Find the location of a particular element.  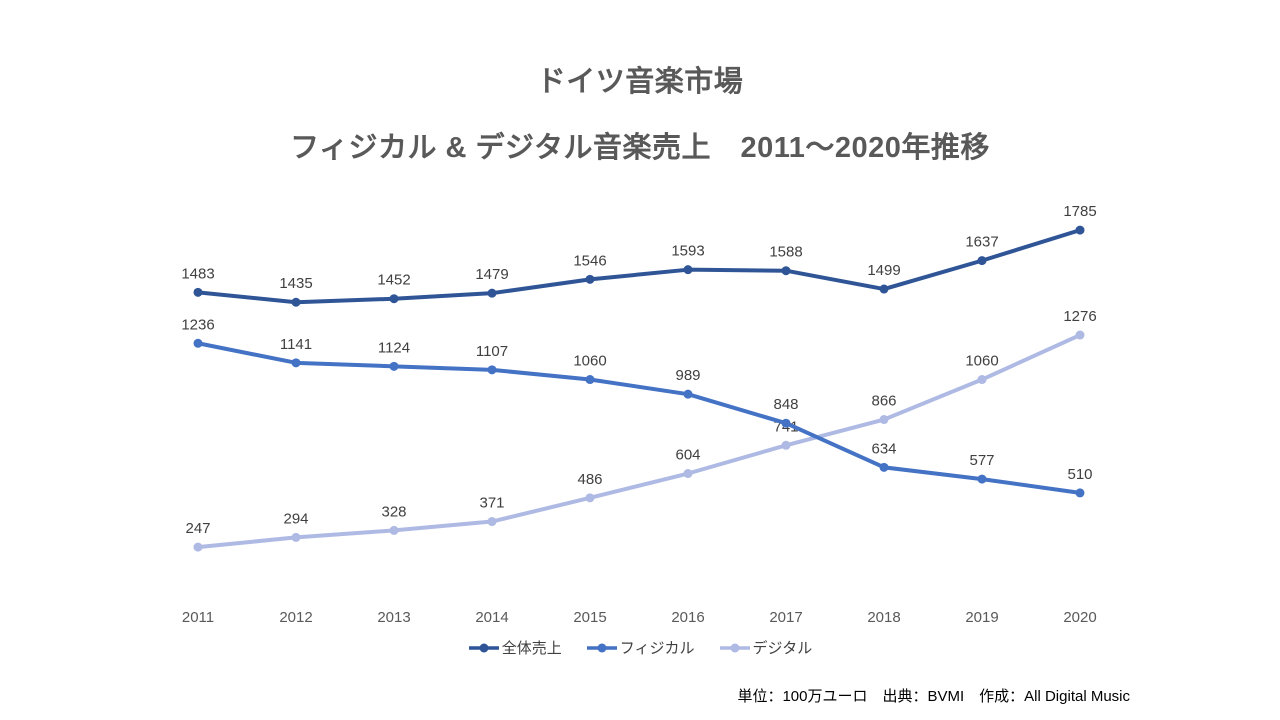

x-axis-label: 2020 is located at coordinates (1079, 617).